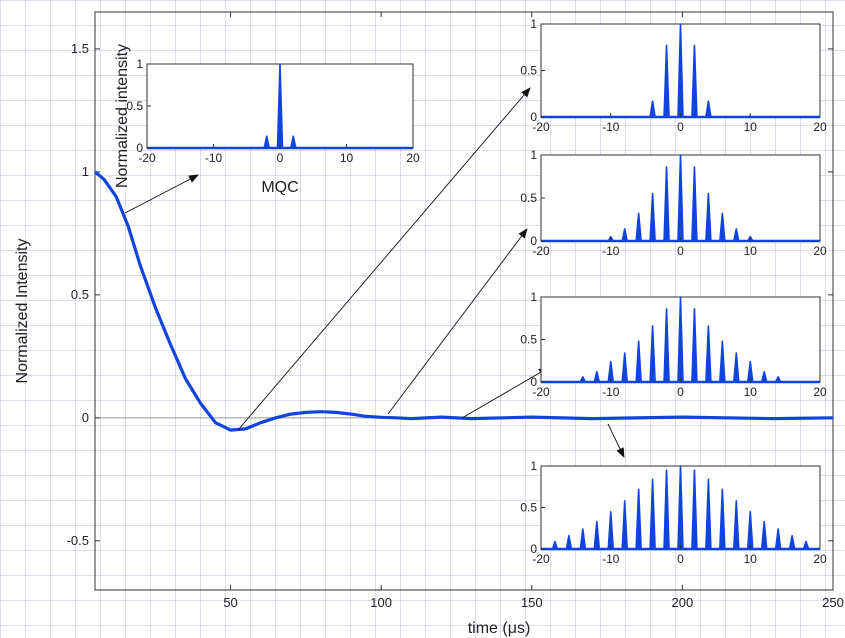  What do you see at coordinates (673, 344) in the screenshot?
I see `inset-chart-4: -20 -10 0 10 20 0 0.5 1` at bounding box center [673, 344].